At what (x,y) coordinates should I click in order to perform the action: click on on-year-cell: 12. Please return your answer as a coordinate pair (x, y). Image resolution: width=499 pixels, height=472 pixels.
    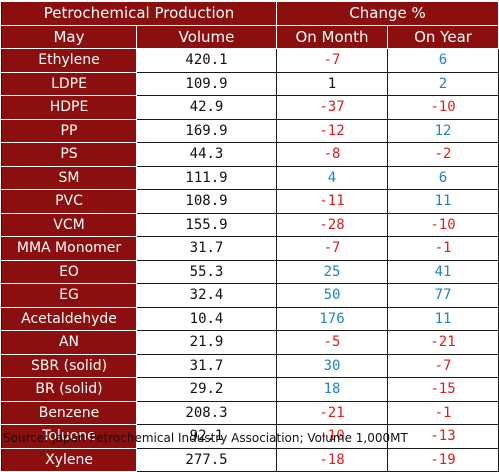
    Looking at the image, I should click on (443, 130).